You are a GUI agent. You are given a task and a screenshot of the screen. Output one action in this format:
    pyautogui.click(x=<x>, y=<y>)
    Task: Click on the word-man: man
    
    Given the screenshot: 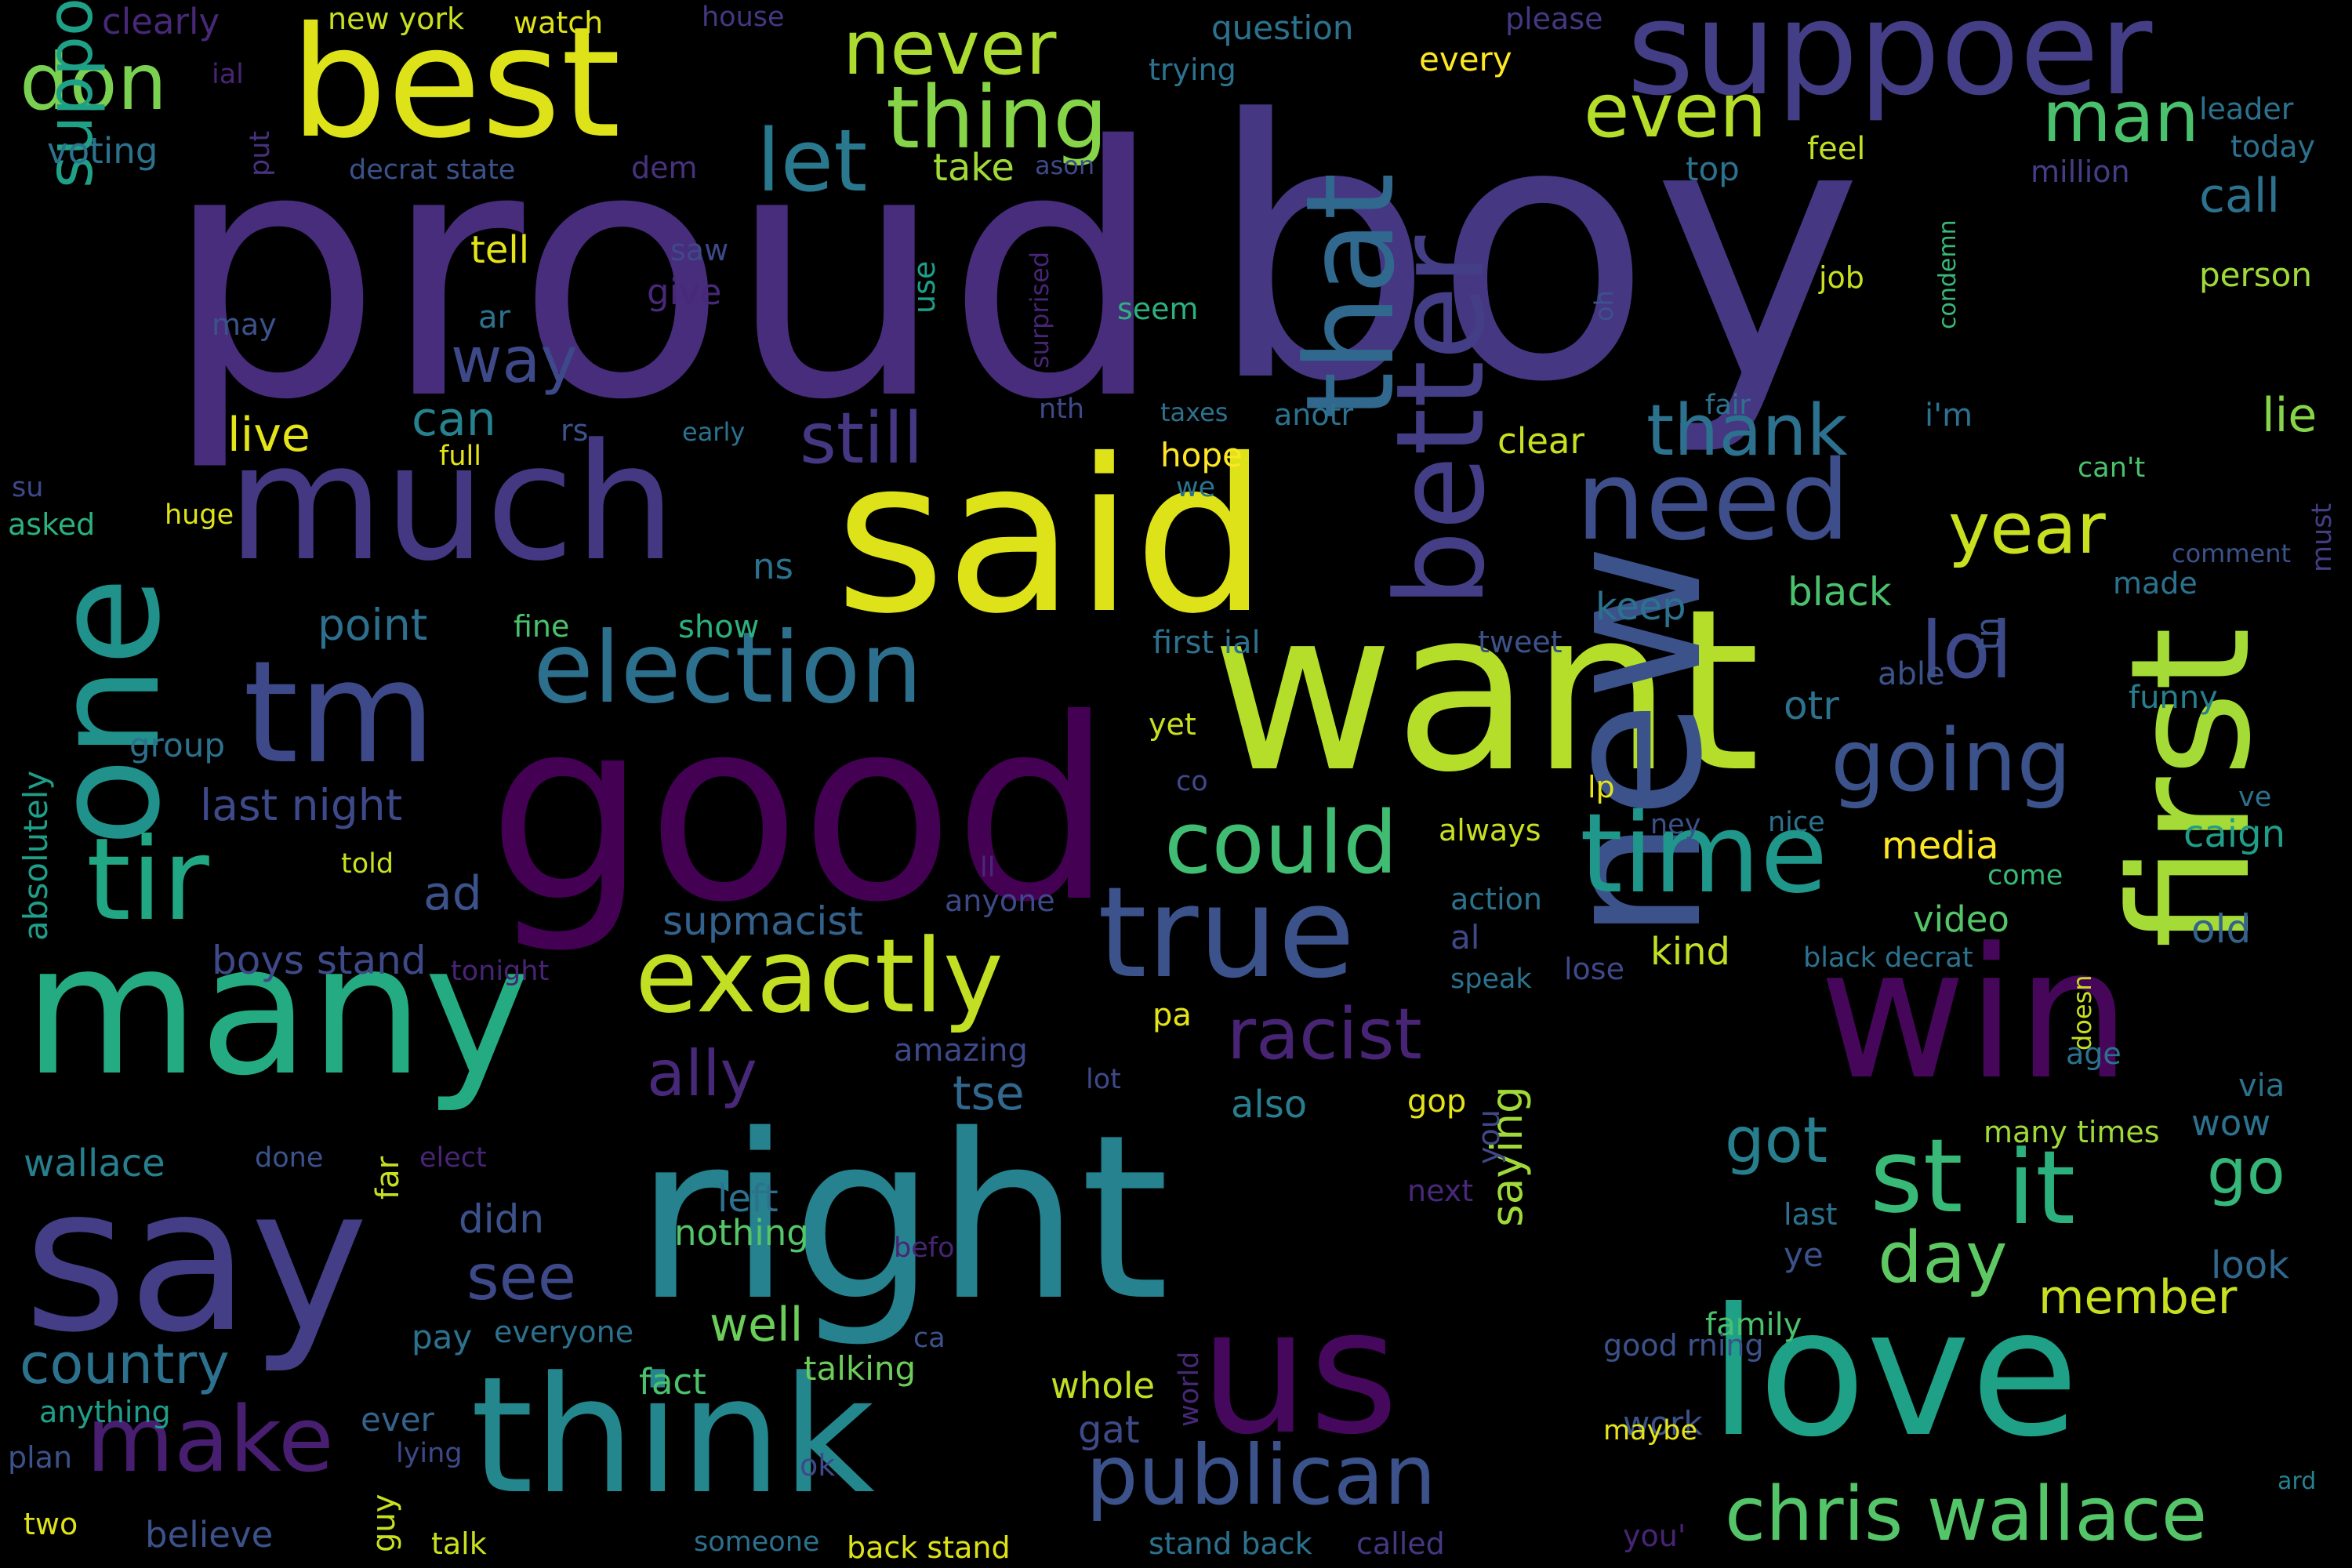 What is the action you would take?
    pyautogui.click(x=2120, y=117)
    